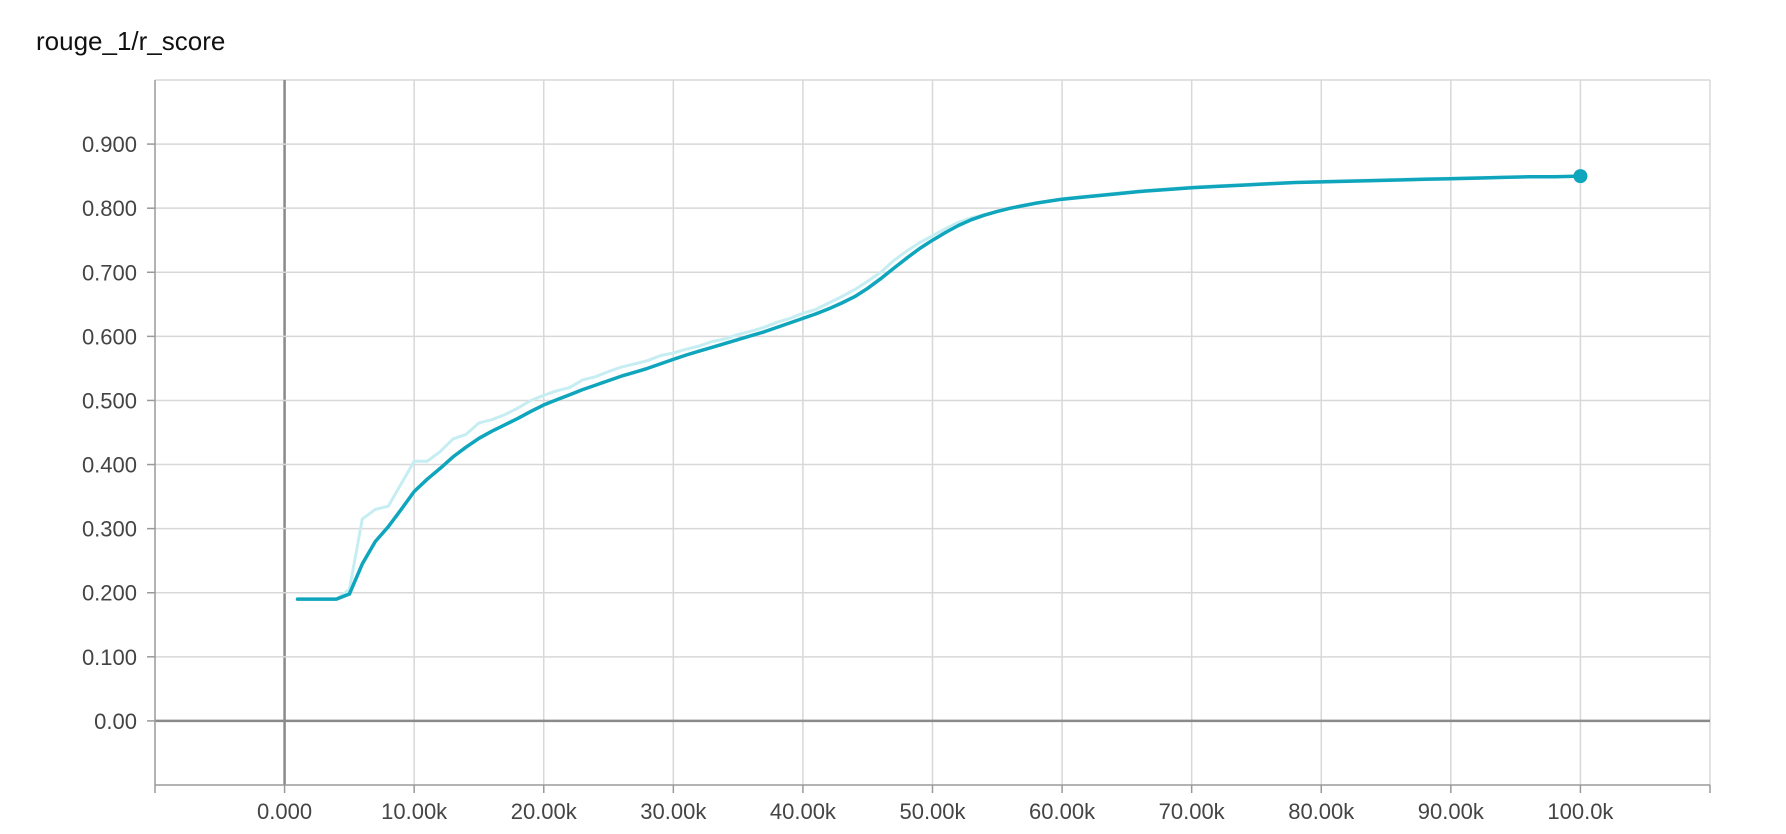 The height and width of the screenshot is (834, 1786). I want to click on x-tick-label: 10.00k, so click(414, 811).